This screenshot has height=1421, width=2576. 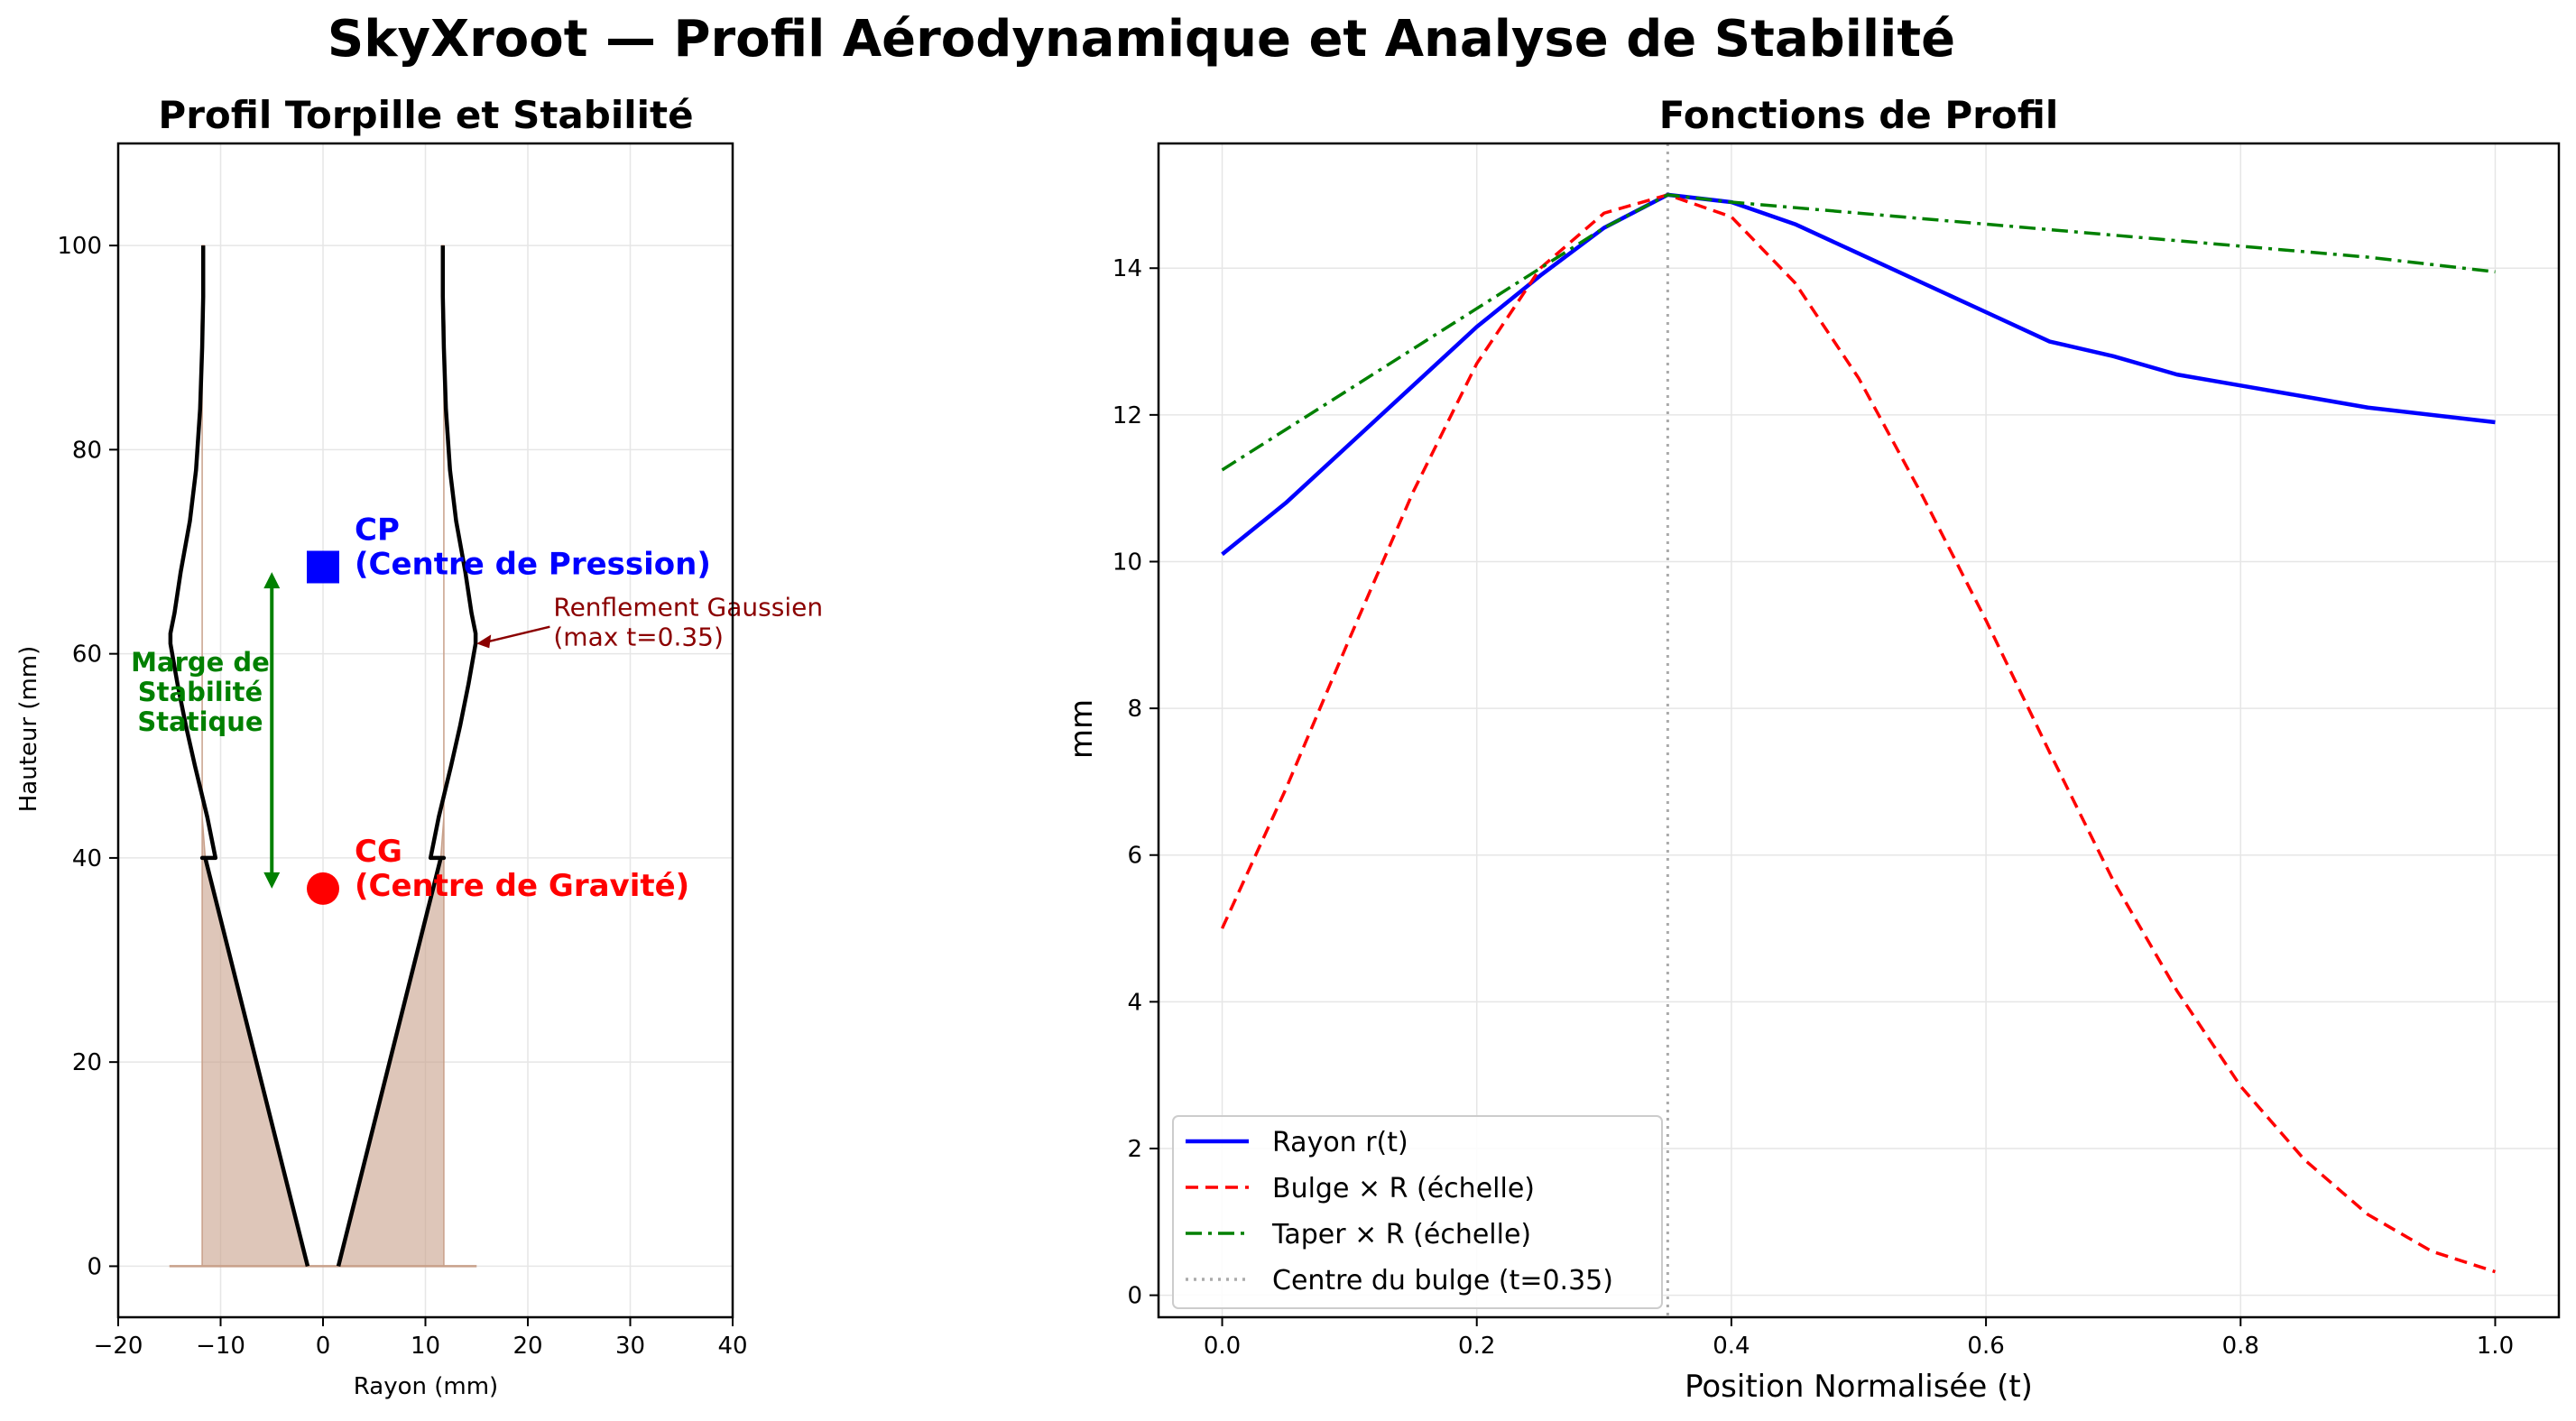 I want to click on right-y-tick-label: 6, so click(x=1134, y=857).